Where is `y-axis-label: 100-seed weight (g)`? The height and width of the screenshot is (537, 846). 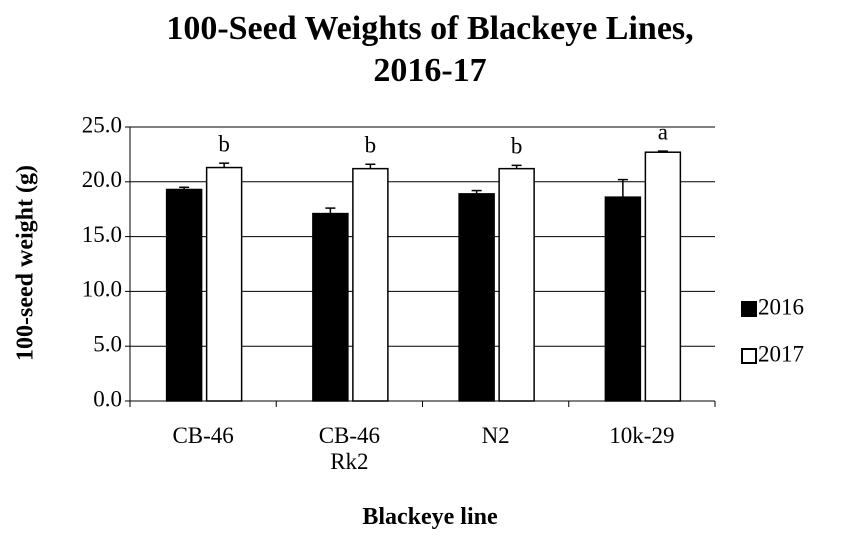 y-axis-label: 100-seed weight (g) is located at coordinates (26, 263).